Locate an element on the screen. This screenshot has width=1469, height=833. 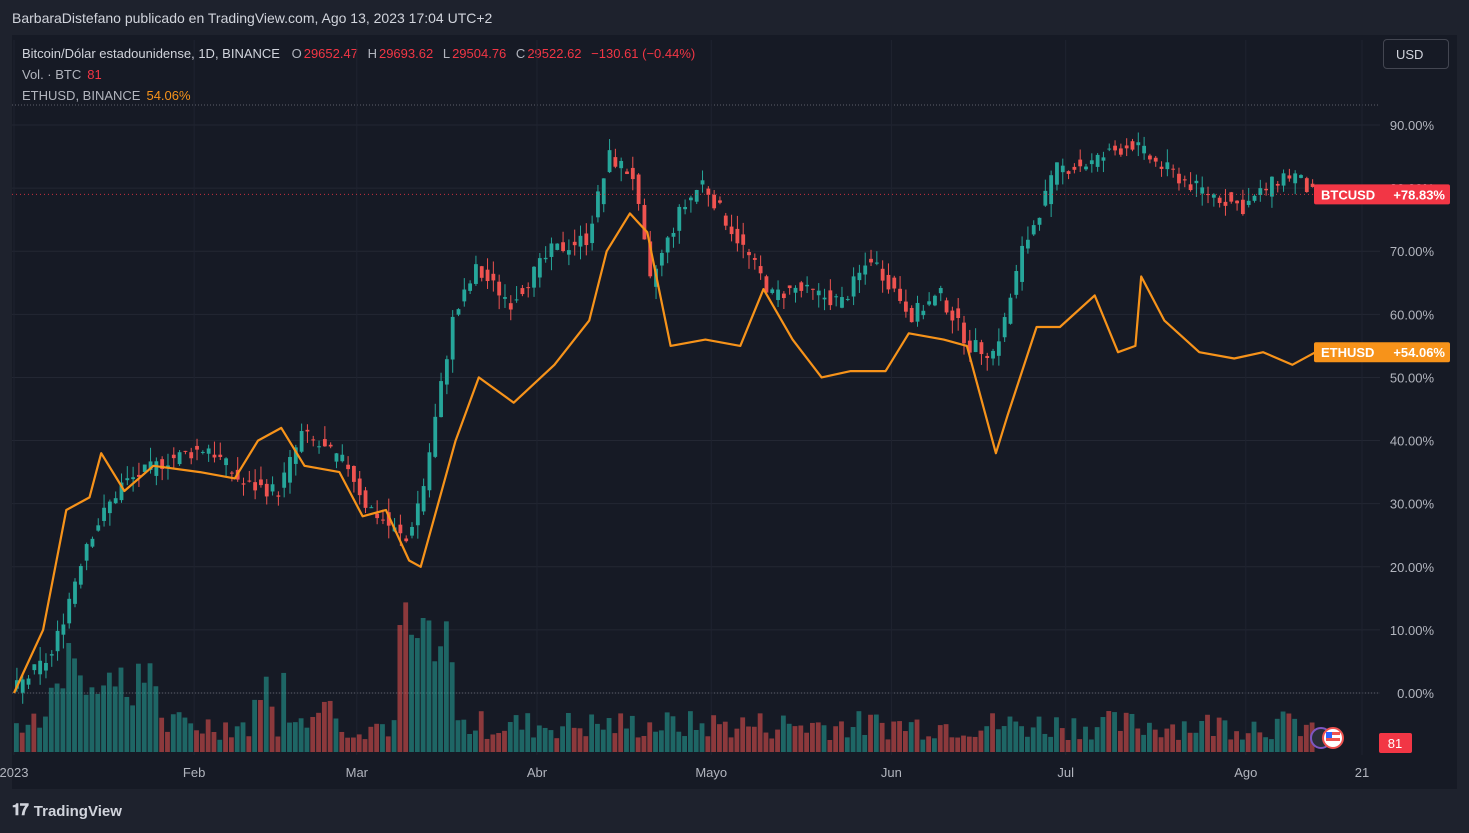
x-tick-label: Ago is located at coordinates (1245, 772).